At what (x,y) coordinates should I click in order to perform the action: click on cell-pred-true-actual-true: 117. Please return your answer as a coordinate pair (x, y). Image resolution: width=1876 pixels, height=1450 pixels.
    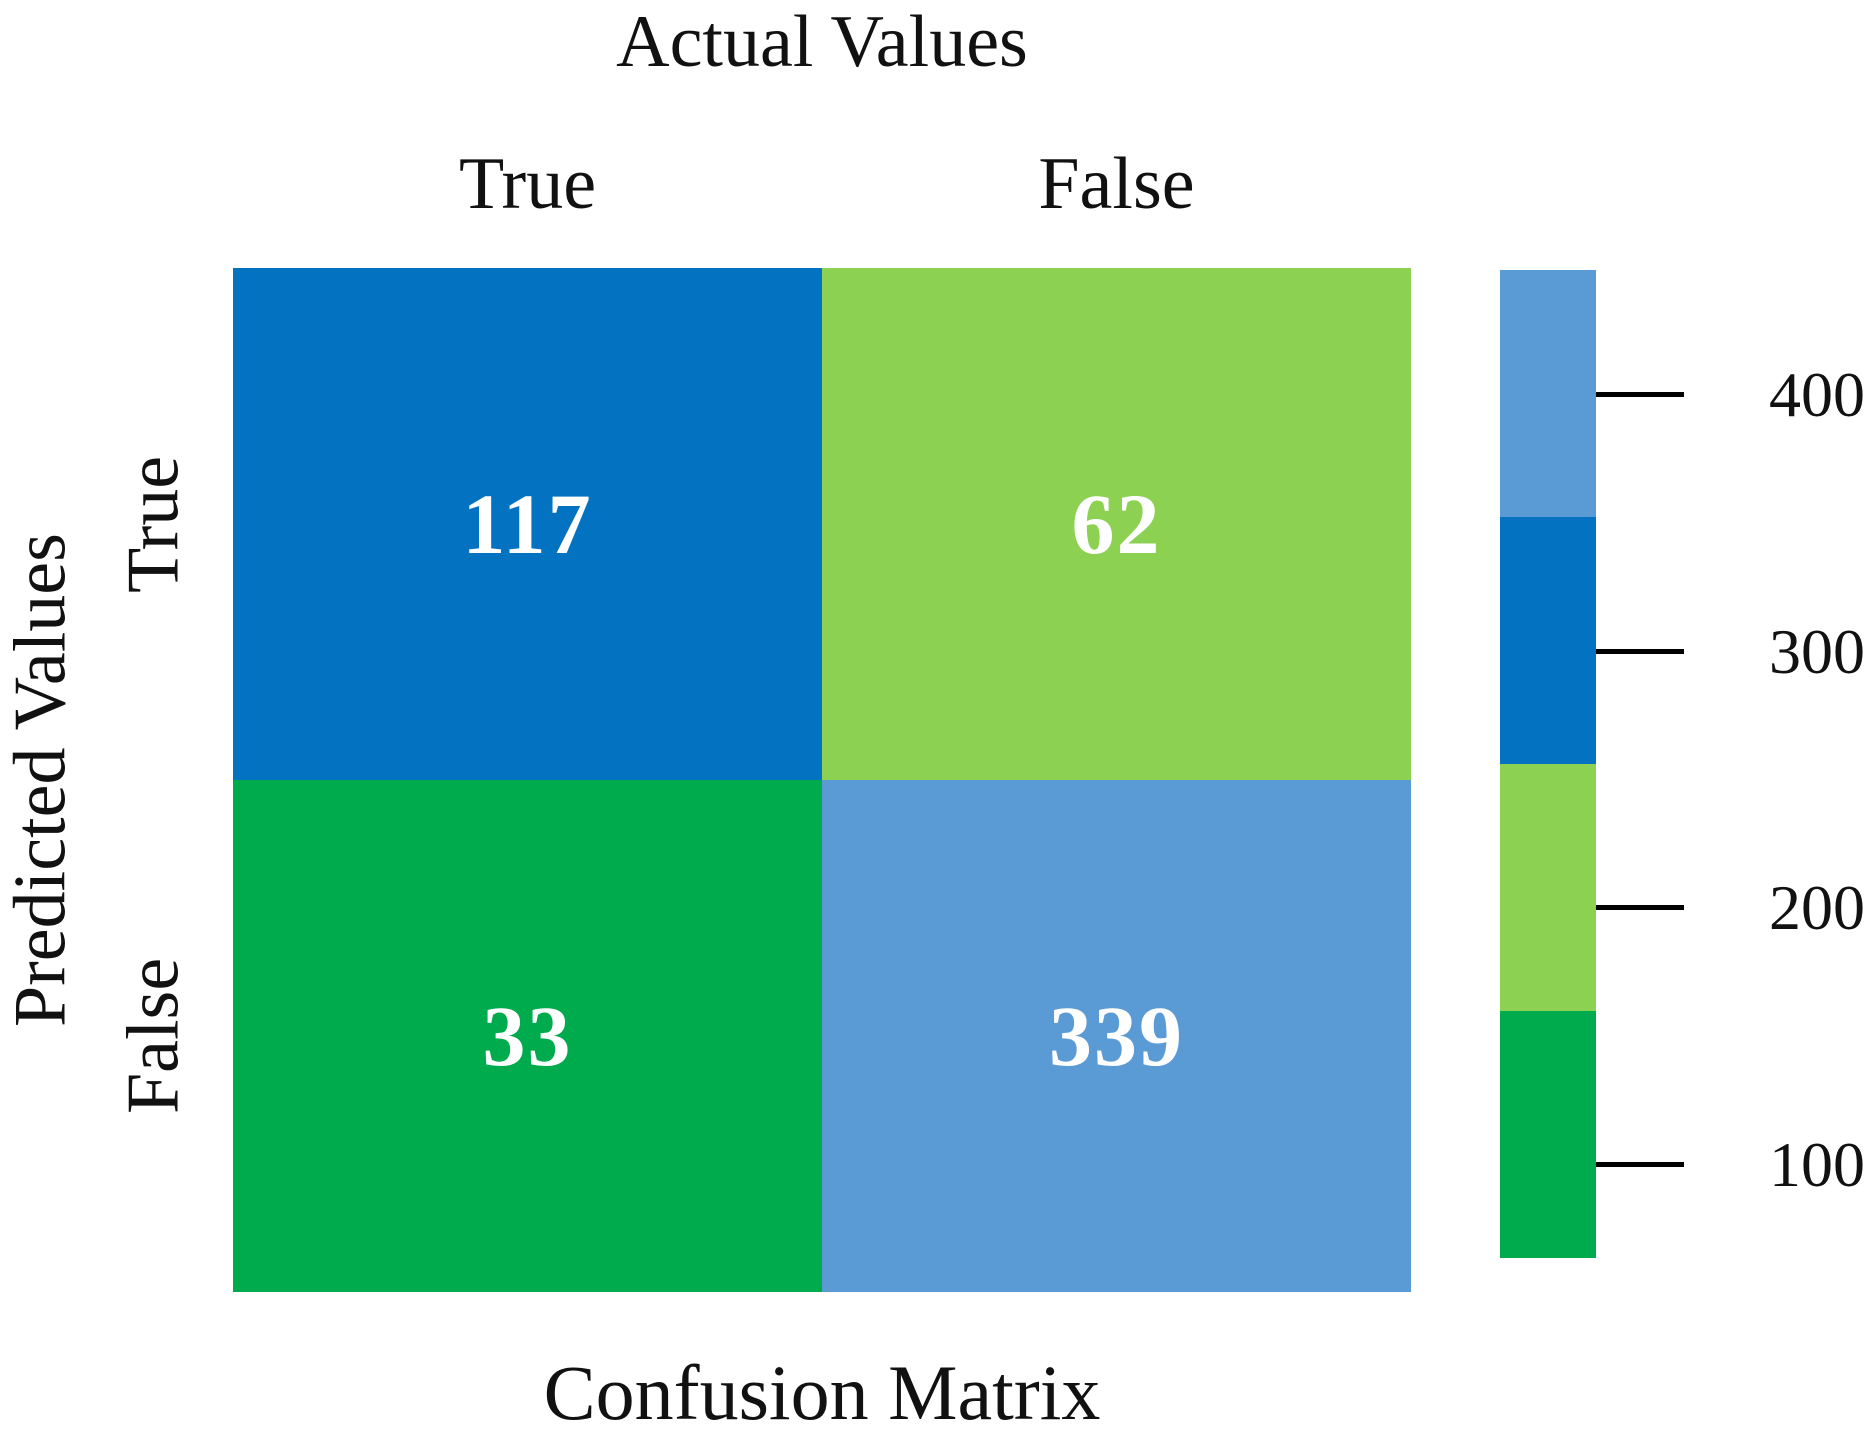
    Looking at the image, I should click on (527, 524).